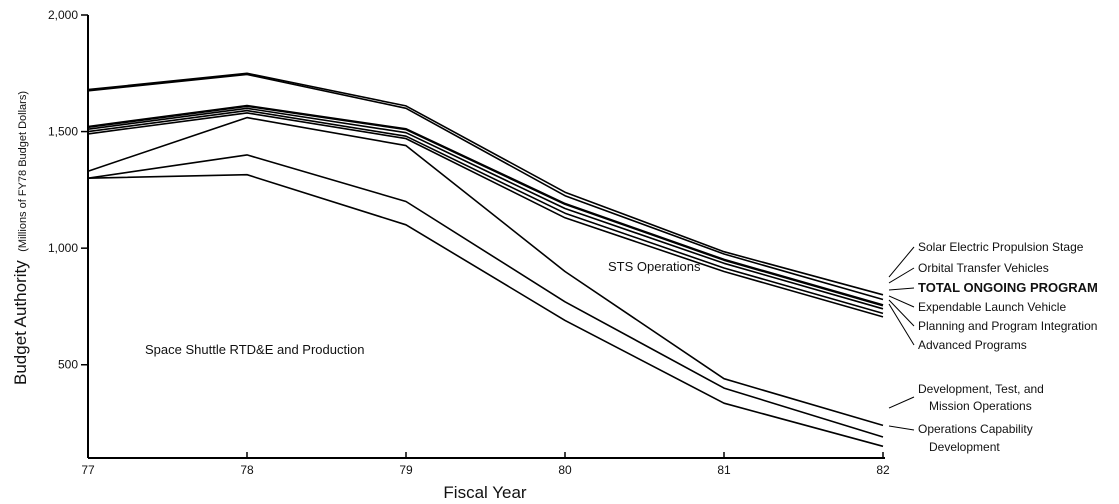 The width and height of the screenshot is (1119, 504). Describe the element at coordinates (901, 262) in the screenshot. I see `leader-solar` at that location.